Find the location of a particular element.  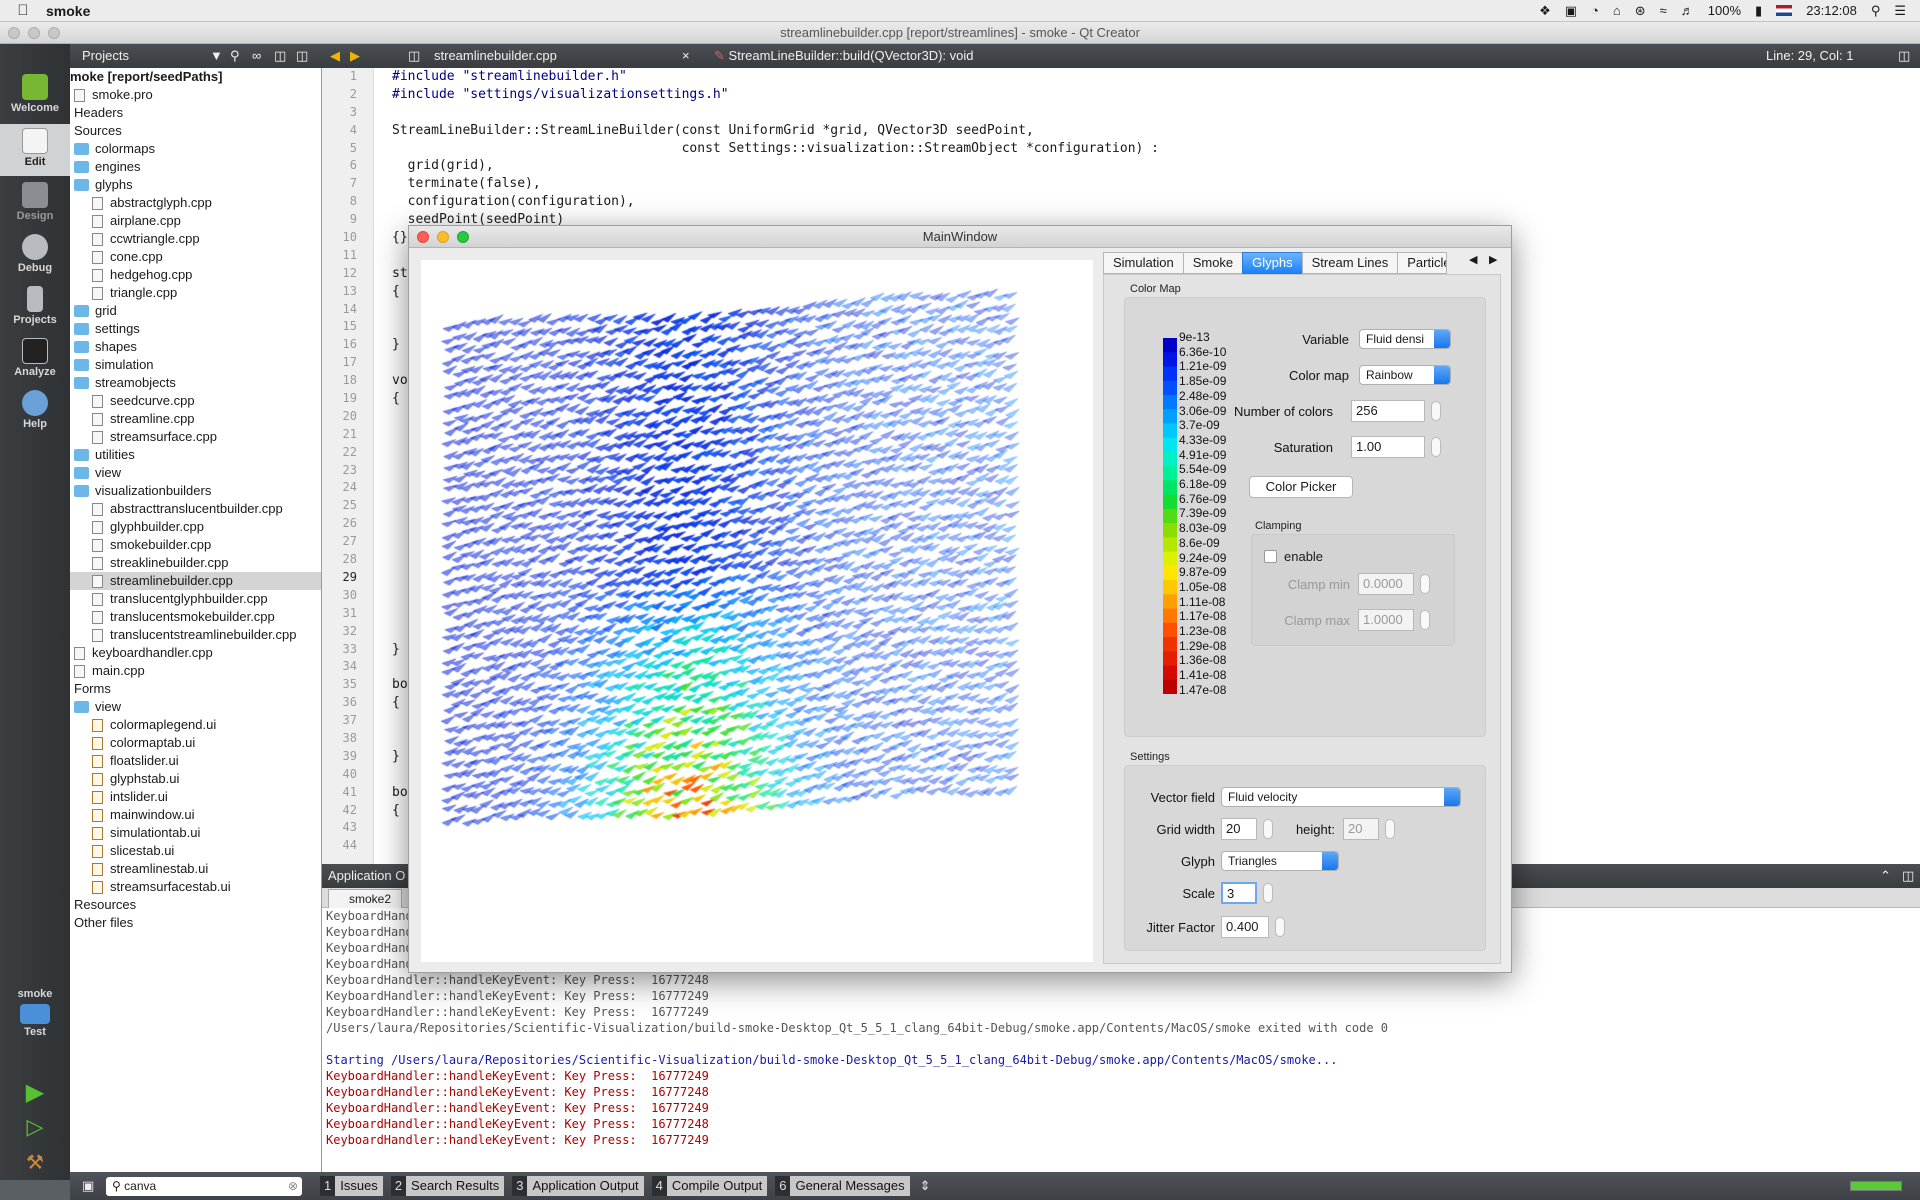

tree-item: translucentglyphbuilder.cpp is located at coordinates (195, 599).